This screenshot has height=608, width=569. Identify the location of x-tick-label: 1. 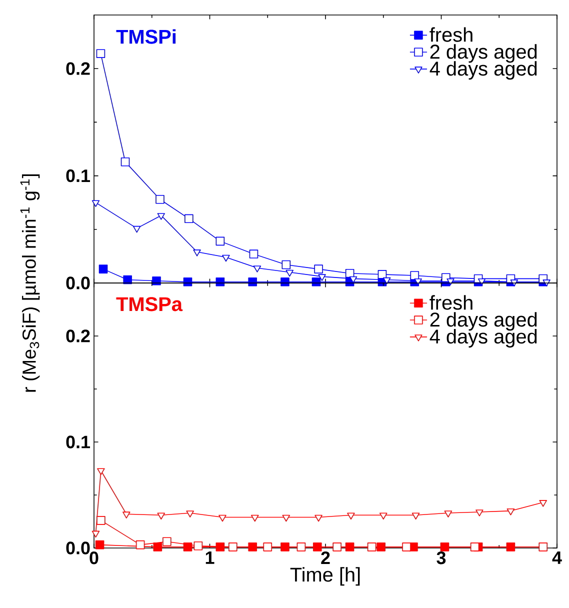
(210, 558).